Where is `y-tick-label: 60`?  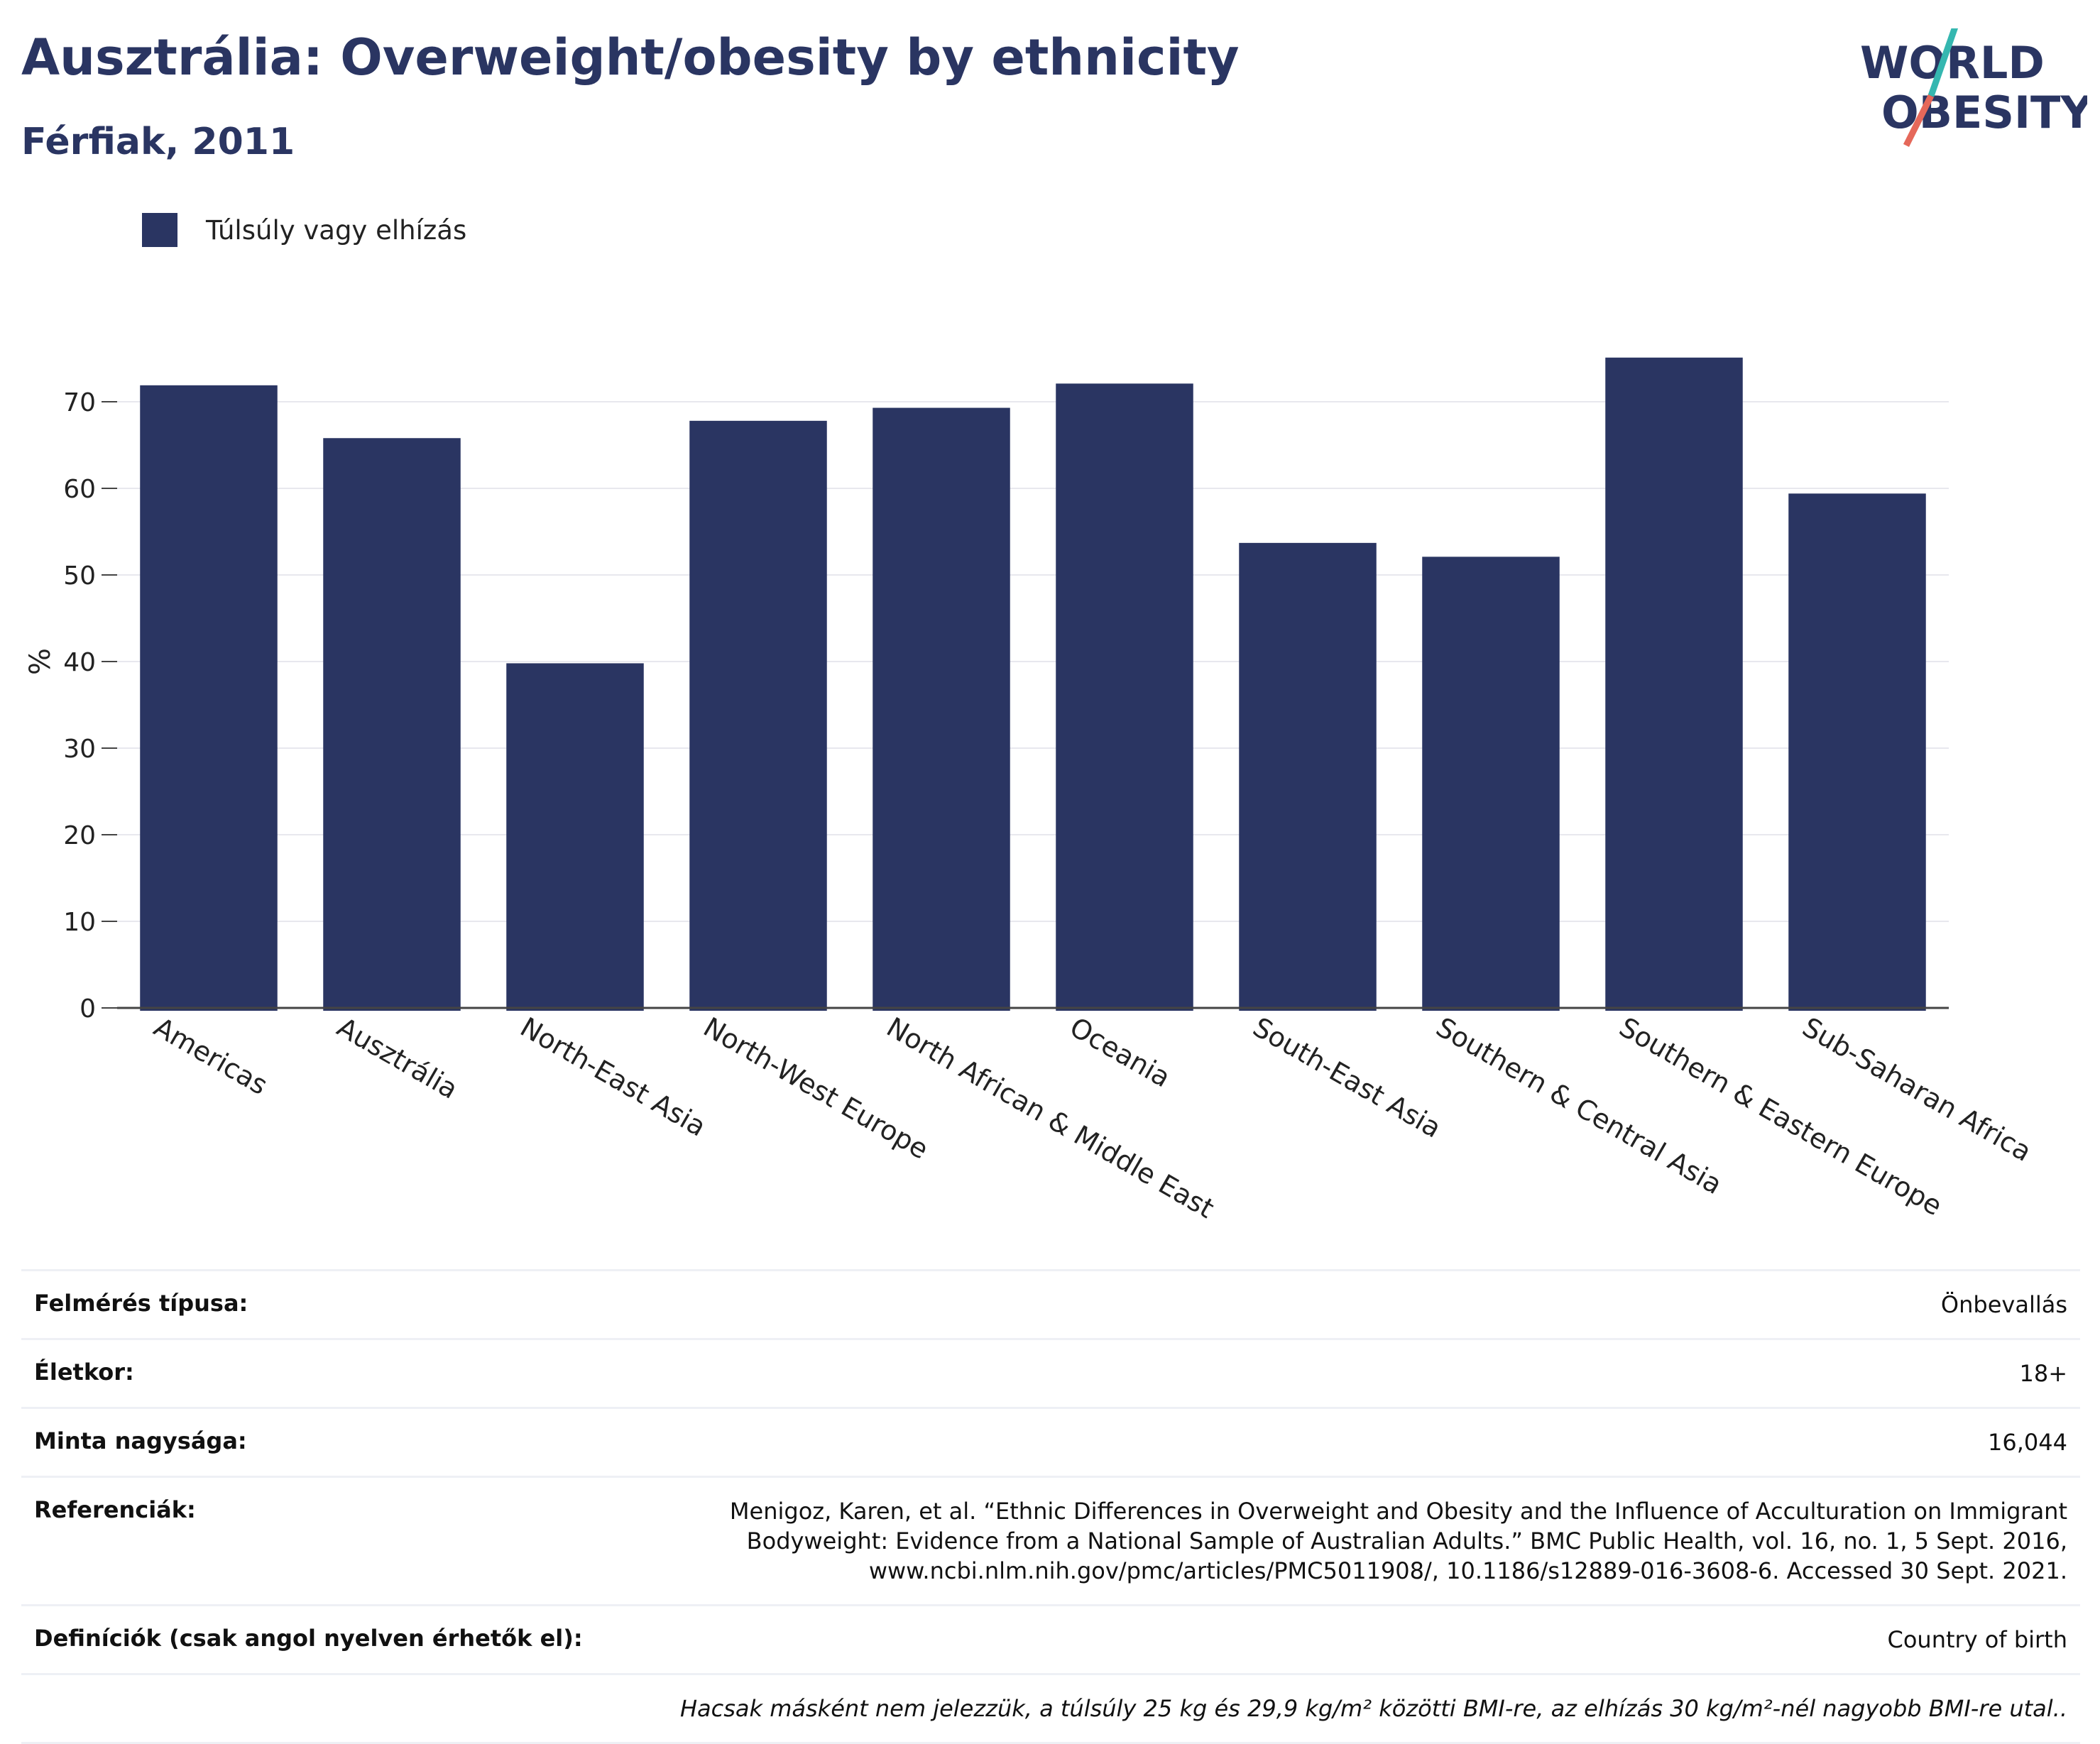
y-tick-label: 60 is located at coordinates (79, 489).